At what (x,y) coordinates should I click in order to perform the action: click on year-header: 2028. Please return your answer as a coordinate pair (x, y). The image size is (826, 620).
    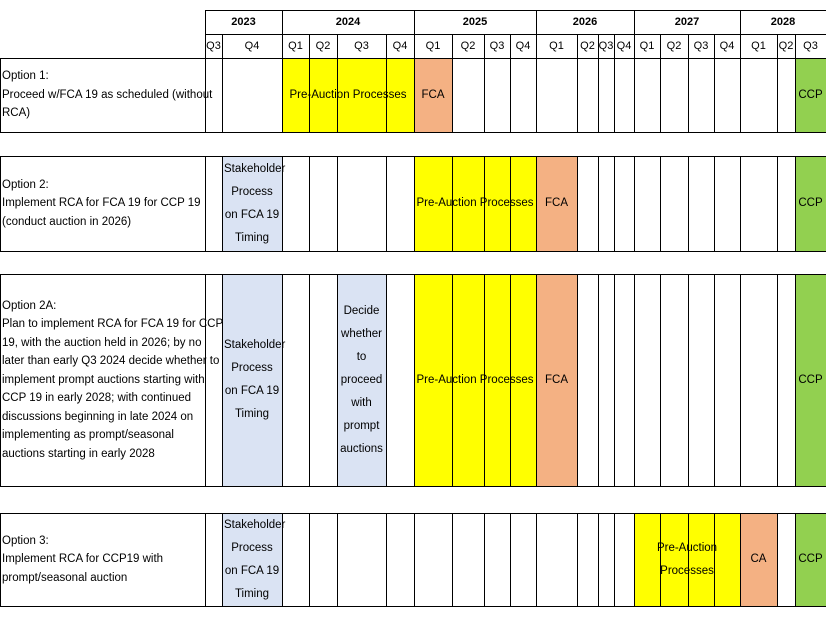
    Looking at the image, I should click on (783, 22).